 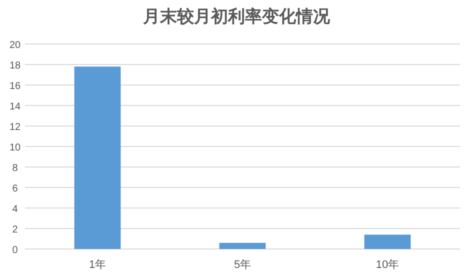 I want to click on x-tick-label: 5年, so click(x=243, y=265).